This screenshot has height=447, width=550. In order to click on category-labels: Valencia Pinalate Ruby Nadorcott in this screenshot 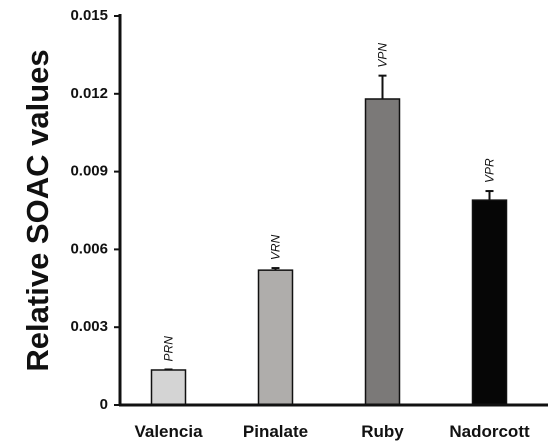, I will do `click(332, 431)`.